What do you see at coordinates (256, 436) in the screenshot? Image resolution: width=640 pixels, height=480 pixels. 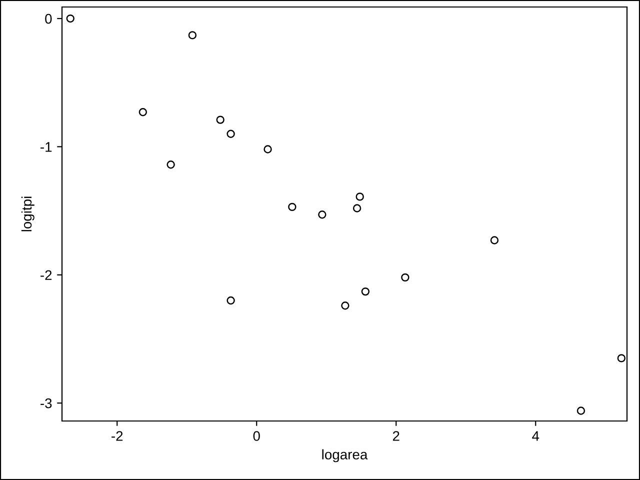 I see `x-tick-label: 0` at bounding box center [256, 436].